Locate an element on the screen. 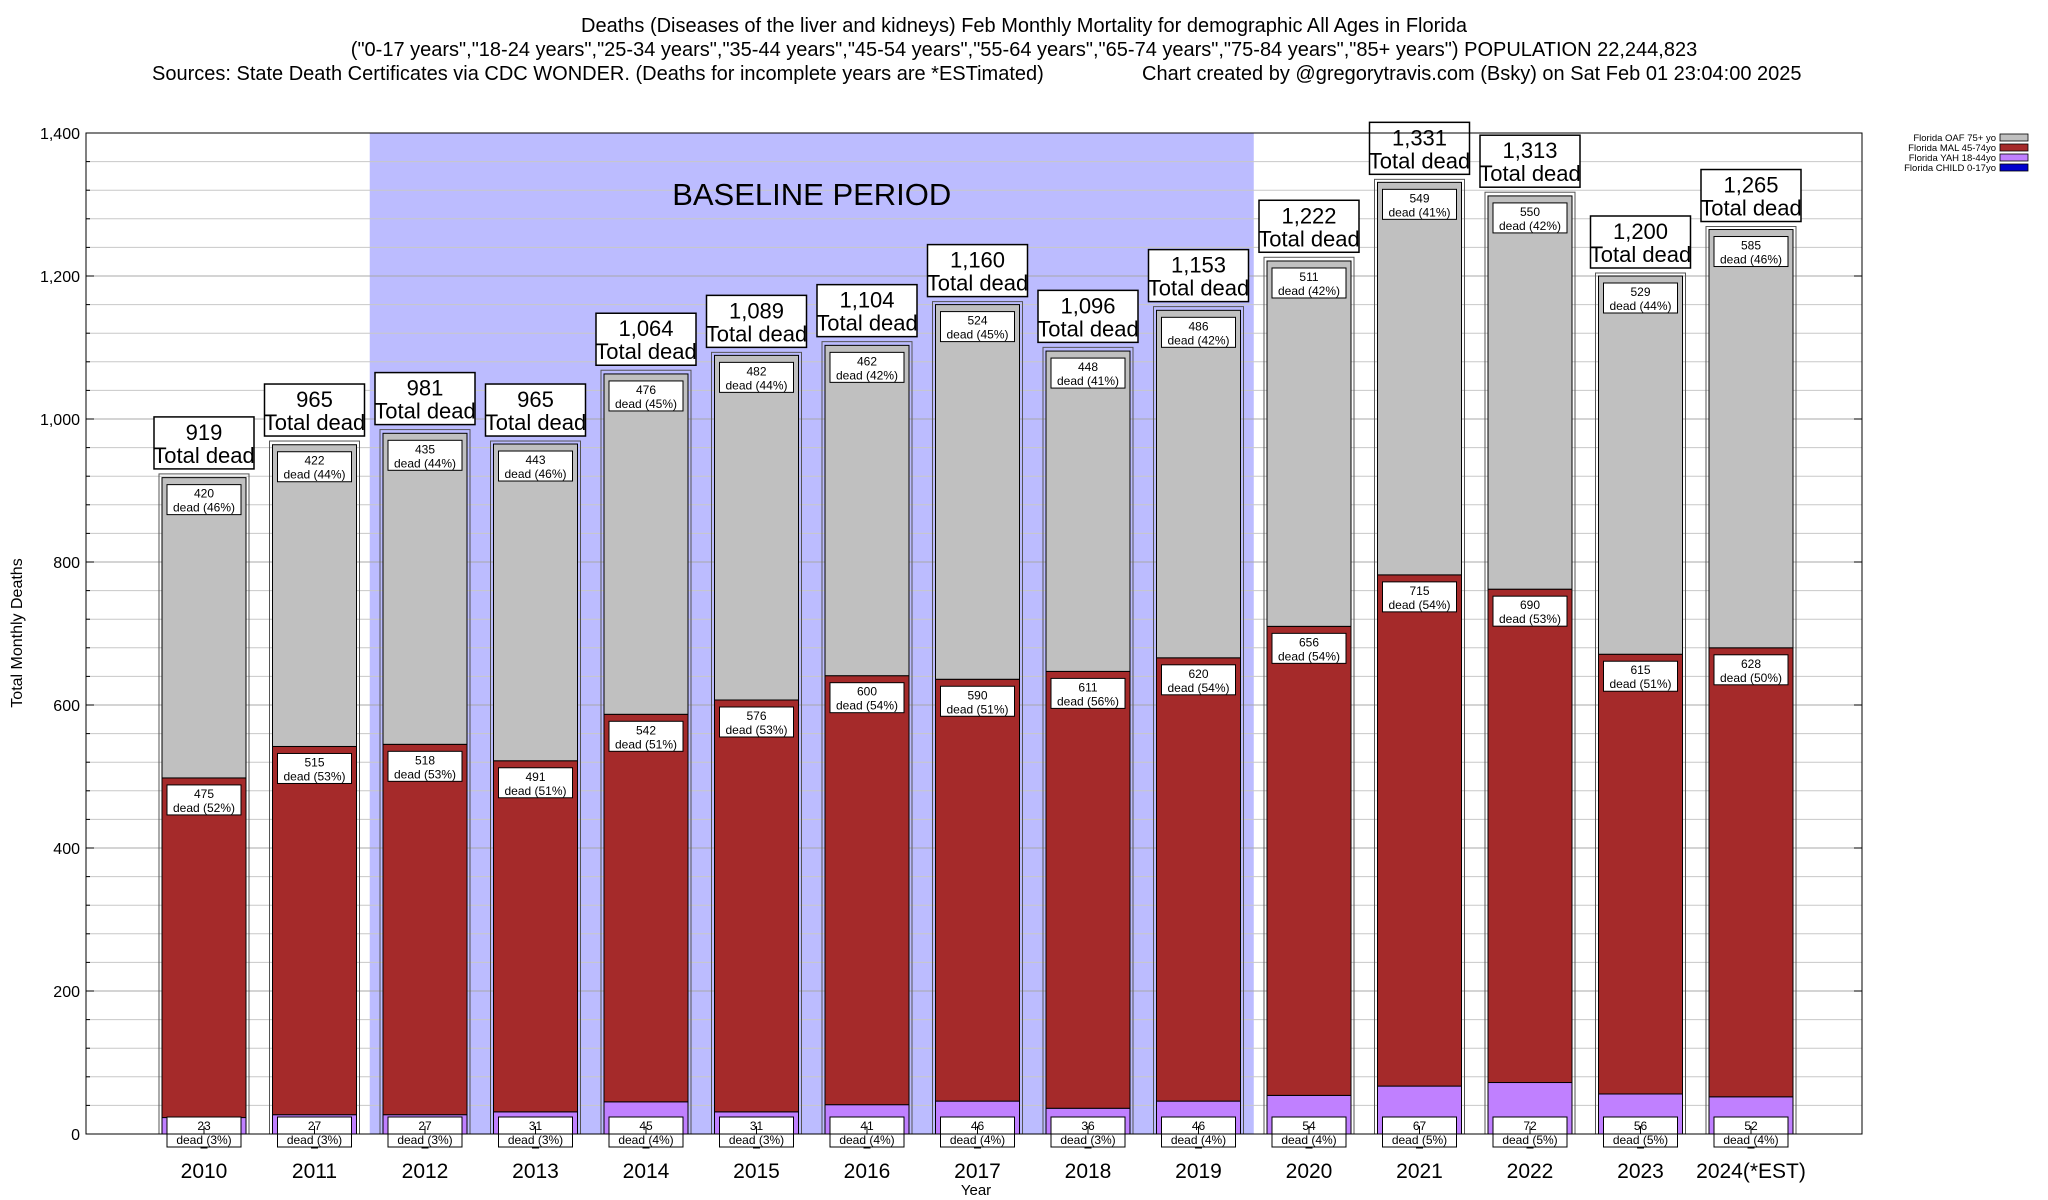 The width and height of the screenshot is (2048, 1200). segment-value-label: 585 is located at coordinates (1751, 246).